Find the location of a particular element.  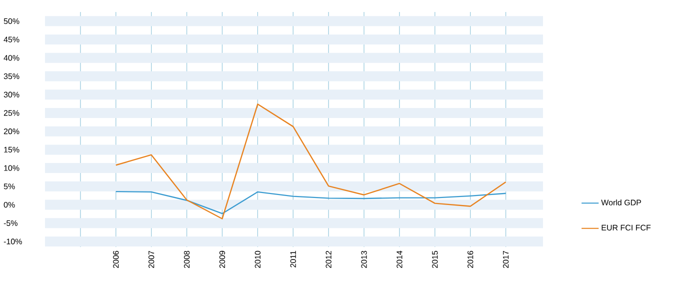

y-tick-label: 35% is located at coordinates (12, 76).